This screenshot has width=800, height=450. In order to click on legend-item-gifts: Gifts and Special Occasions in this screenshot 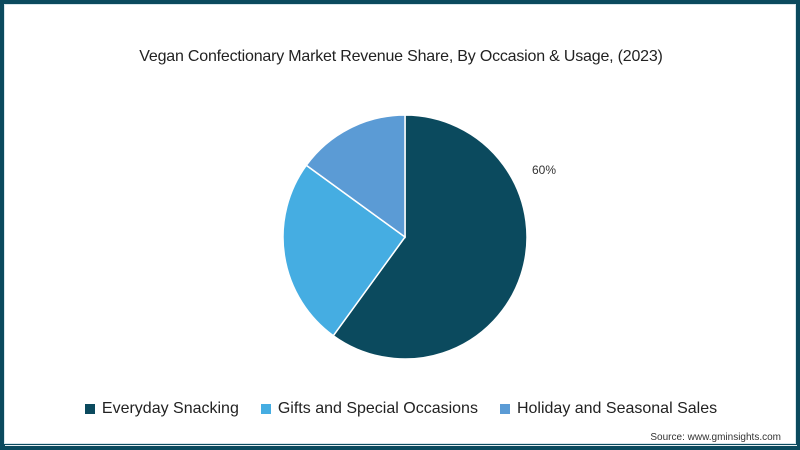, I will do `click(369, 409)`.